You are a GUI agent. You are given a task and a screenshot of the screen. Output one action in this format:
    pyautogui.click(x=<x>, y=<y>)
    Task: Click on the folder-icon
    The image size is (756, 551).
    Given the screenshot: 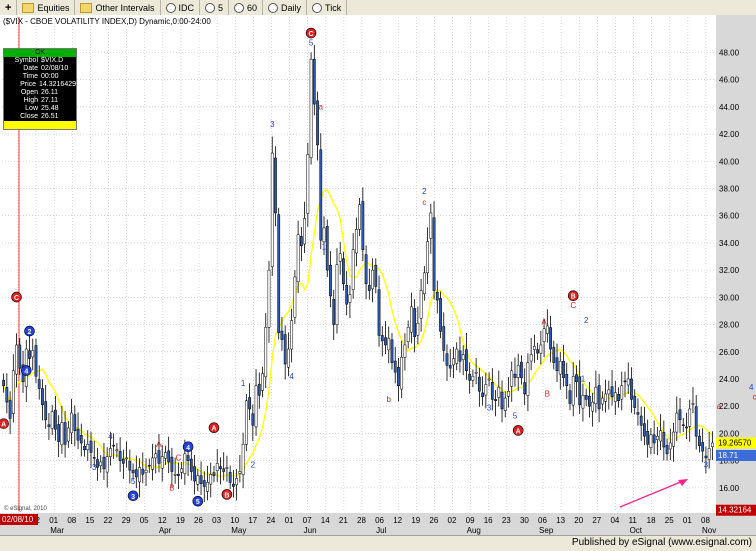 What is the action you would take?
    pyautogui.click(x=86, y=7)
    